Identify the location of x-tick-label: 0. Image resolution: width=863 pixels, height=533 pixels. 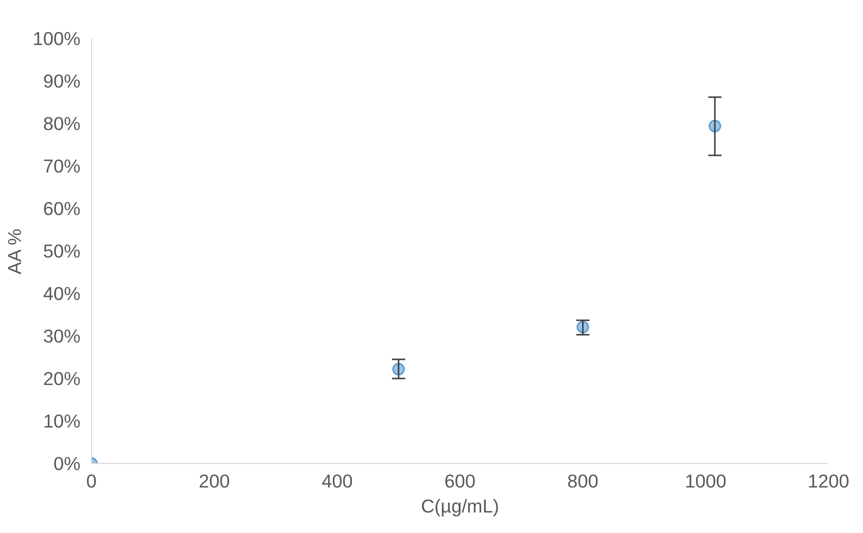
(91, 481).